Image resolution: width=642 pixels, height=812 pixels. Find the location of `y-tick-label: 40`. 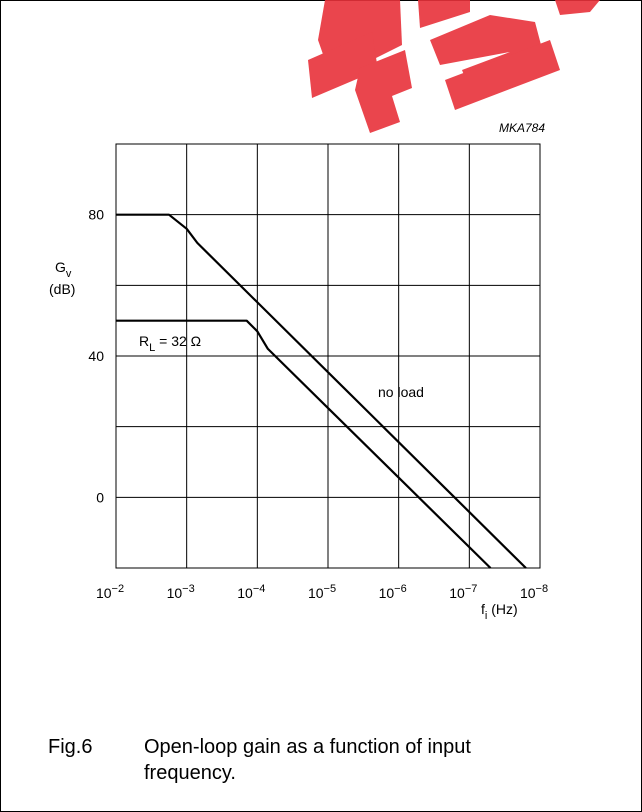

y-tick-label: 40 is located at coordinates (96, 356).